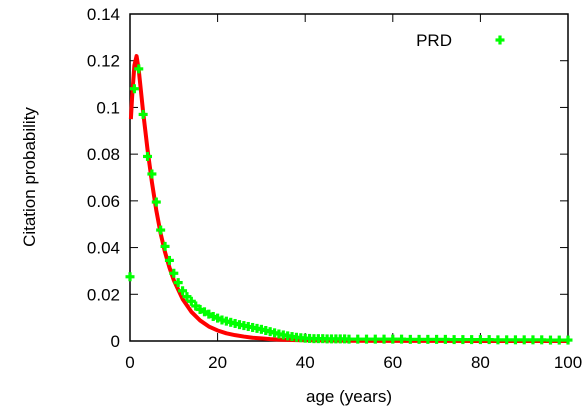  I want to click on y-tick-label: 0.04, so click(103, 248).